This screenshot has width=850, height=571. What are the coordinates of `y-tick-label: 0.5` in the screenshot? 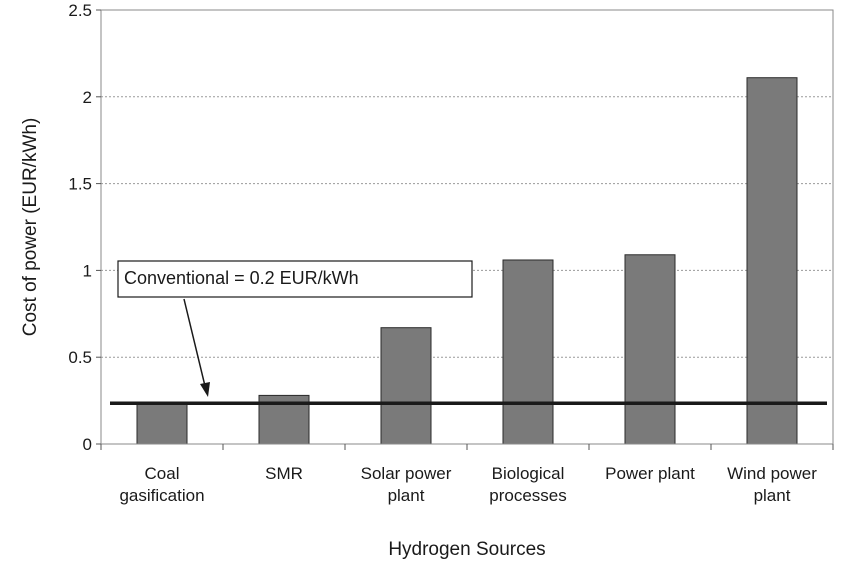 It's located at (80, 357).